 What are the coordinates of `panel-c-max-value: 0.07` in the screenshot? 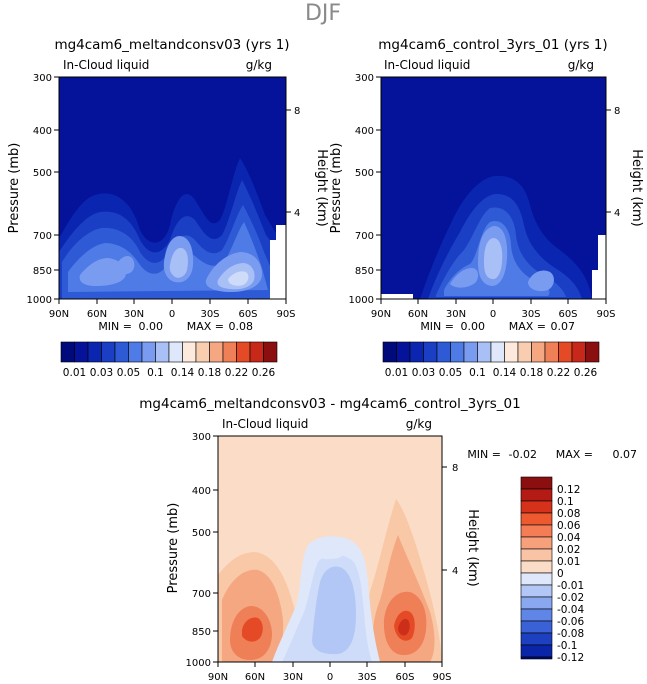 It's located at (625, 454).